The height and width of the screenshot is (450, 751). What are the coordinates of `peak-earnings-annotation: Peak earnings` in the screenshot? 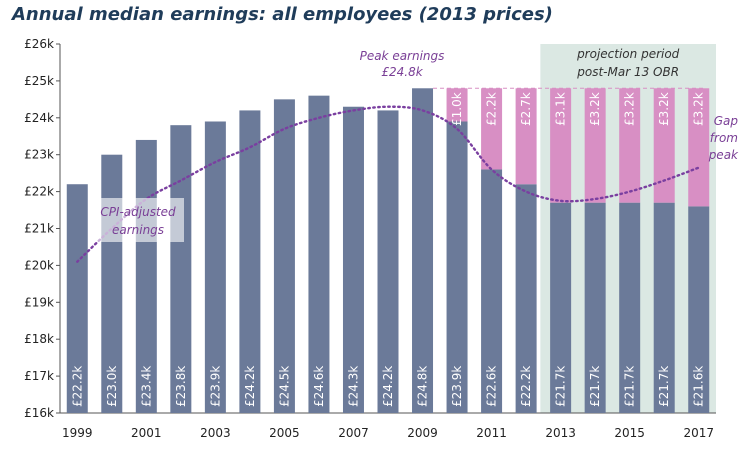 It's located at (402, 56).